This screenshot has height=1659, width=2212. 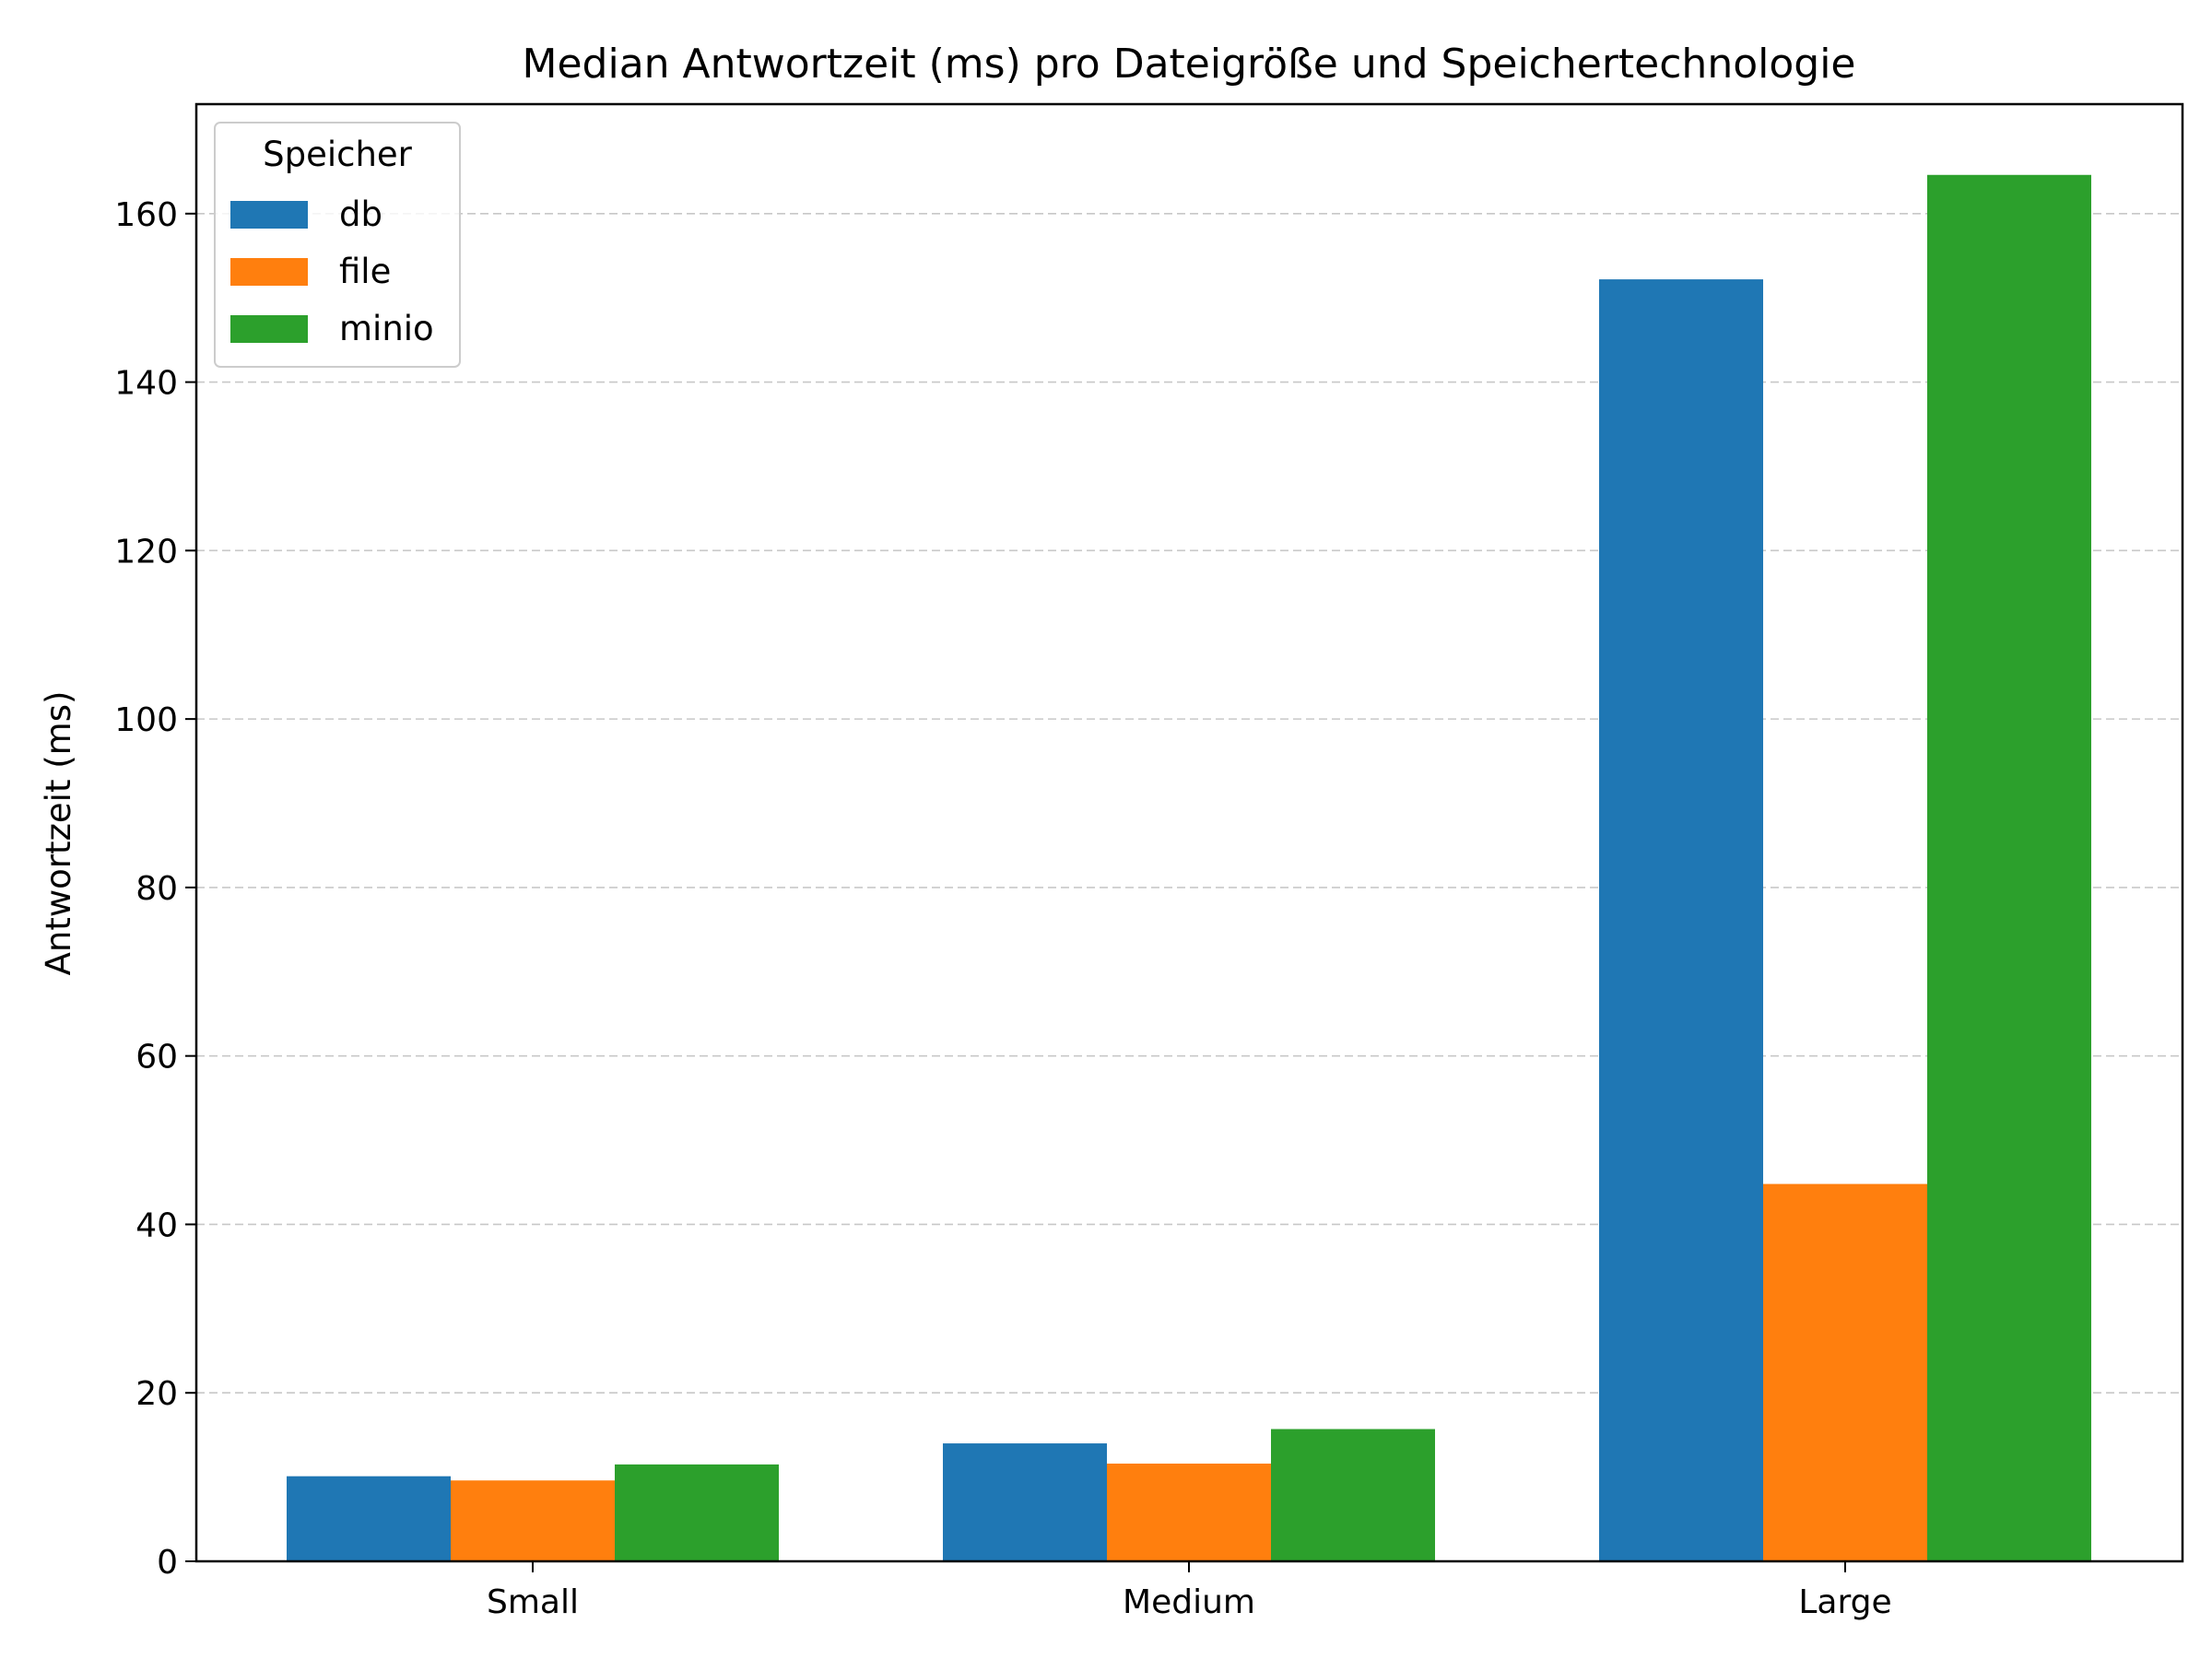 What do you see at coordinates (2009, 867) in the screenshot?
I see `bar-minio-large` at bounding box center [2009, 867].